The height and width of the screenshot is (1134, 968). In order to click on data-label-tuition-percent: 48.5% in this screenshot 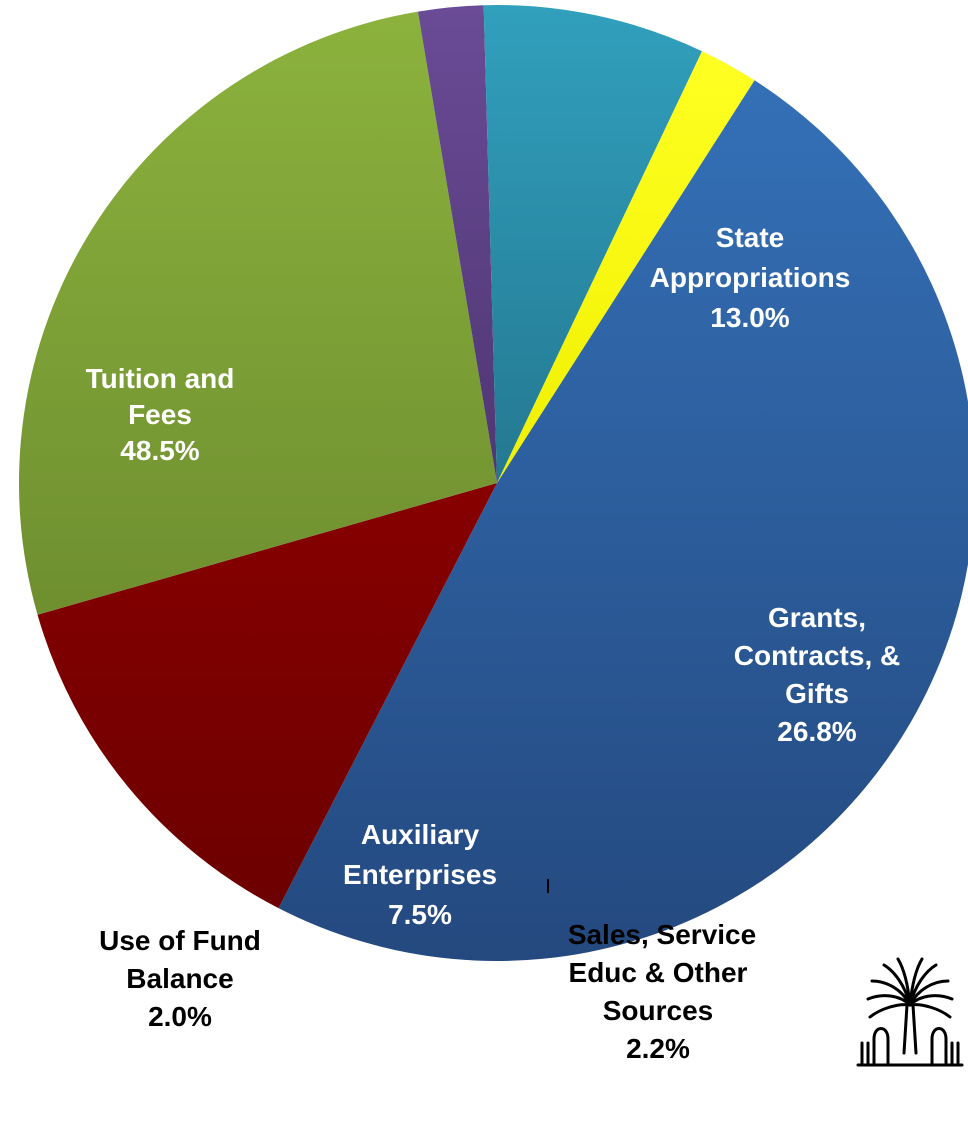, I will do `click(159, 450)`.